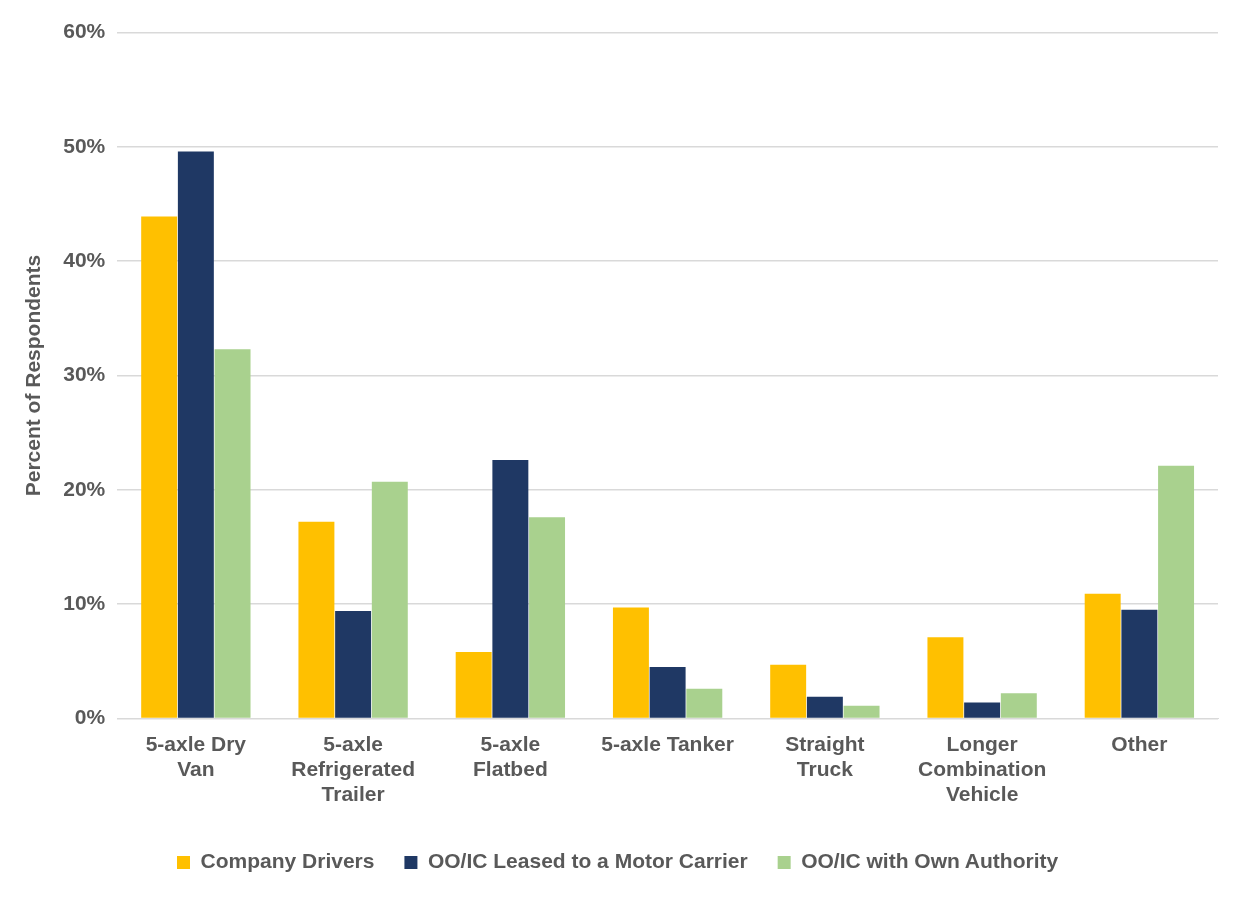  What do you see at coordinates (1139, 743) in the screenshot?
I see `x-tick-label: Other` at bounding box center [1139, 743].